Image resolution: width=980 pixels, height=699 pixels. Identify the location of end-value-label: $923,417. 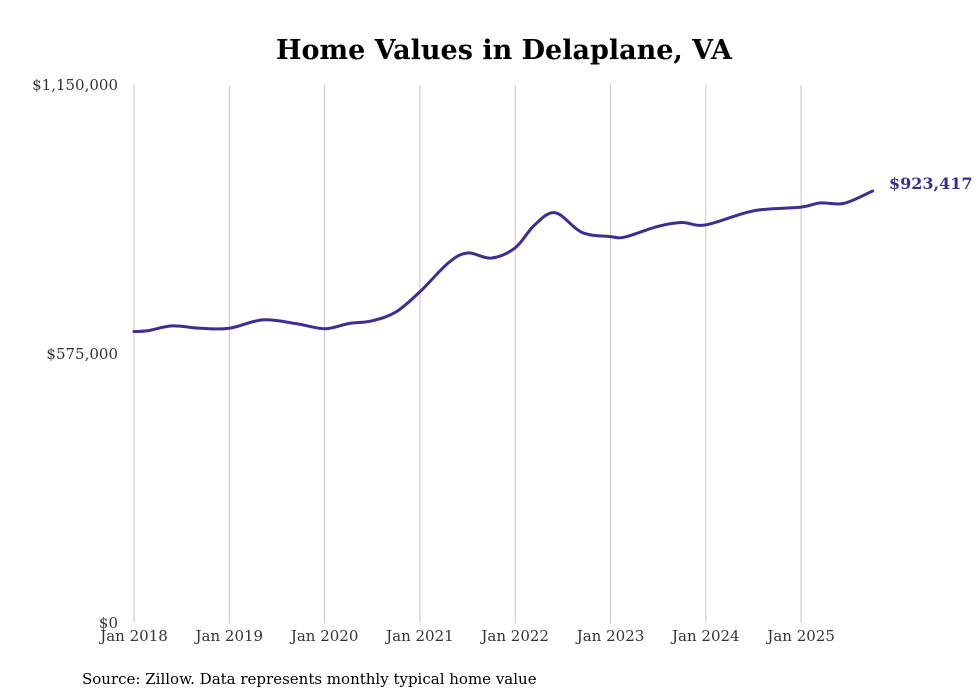
(931, 183).